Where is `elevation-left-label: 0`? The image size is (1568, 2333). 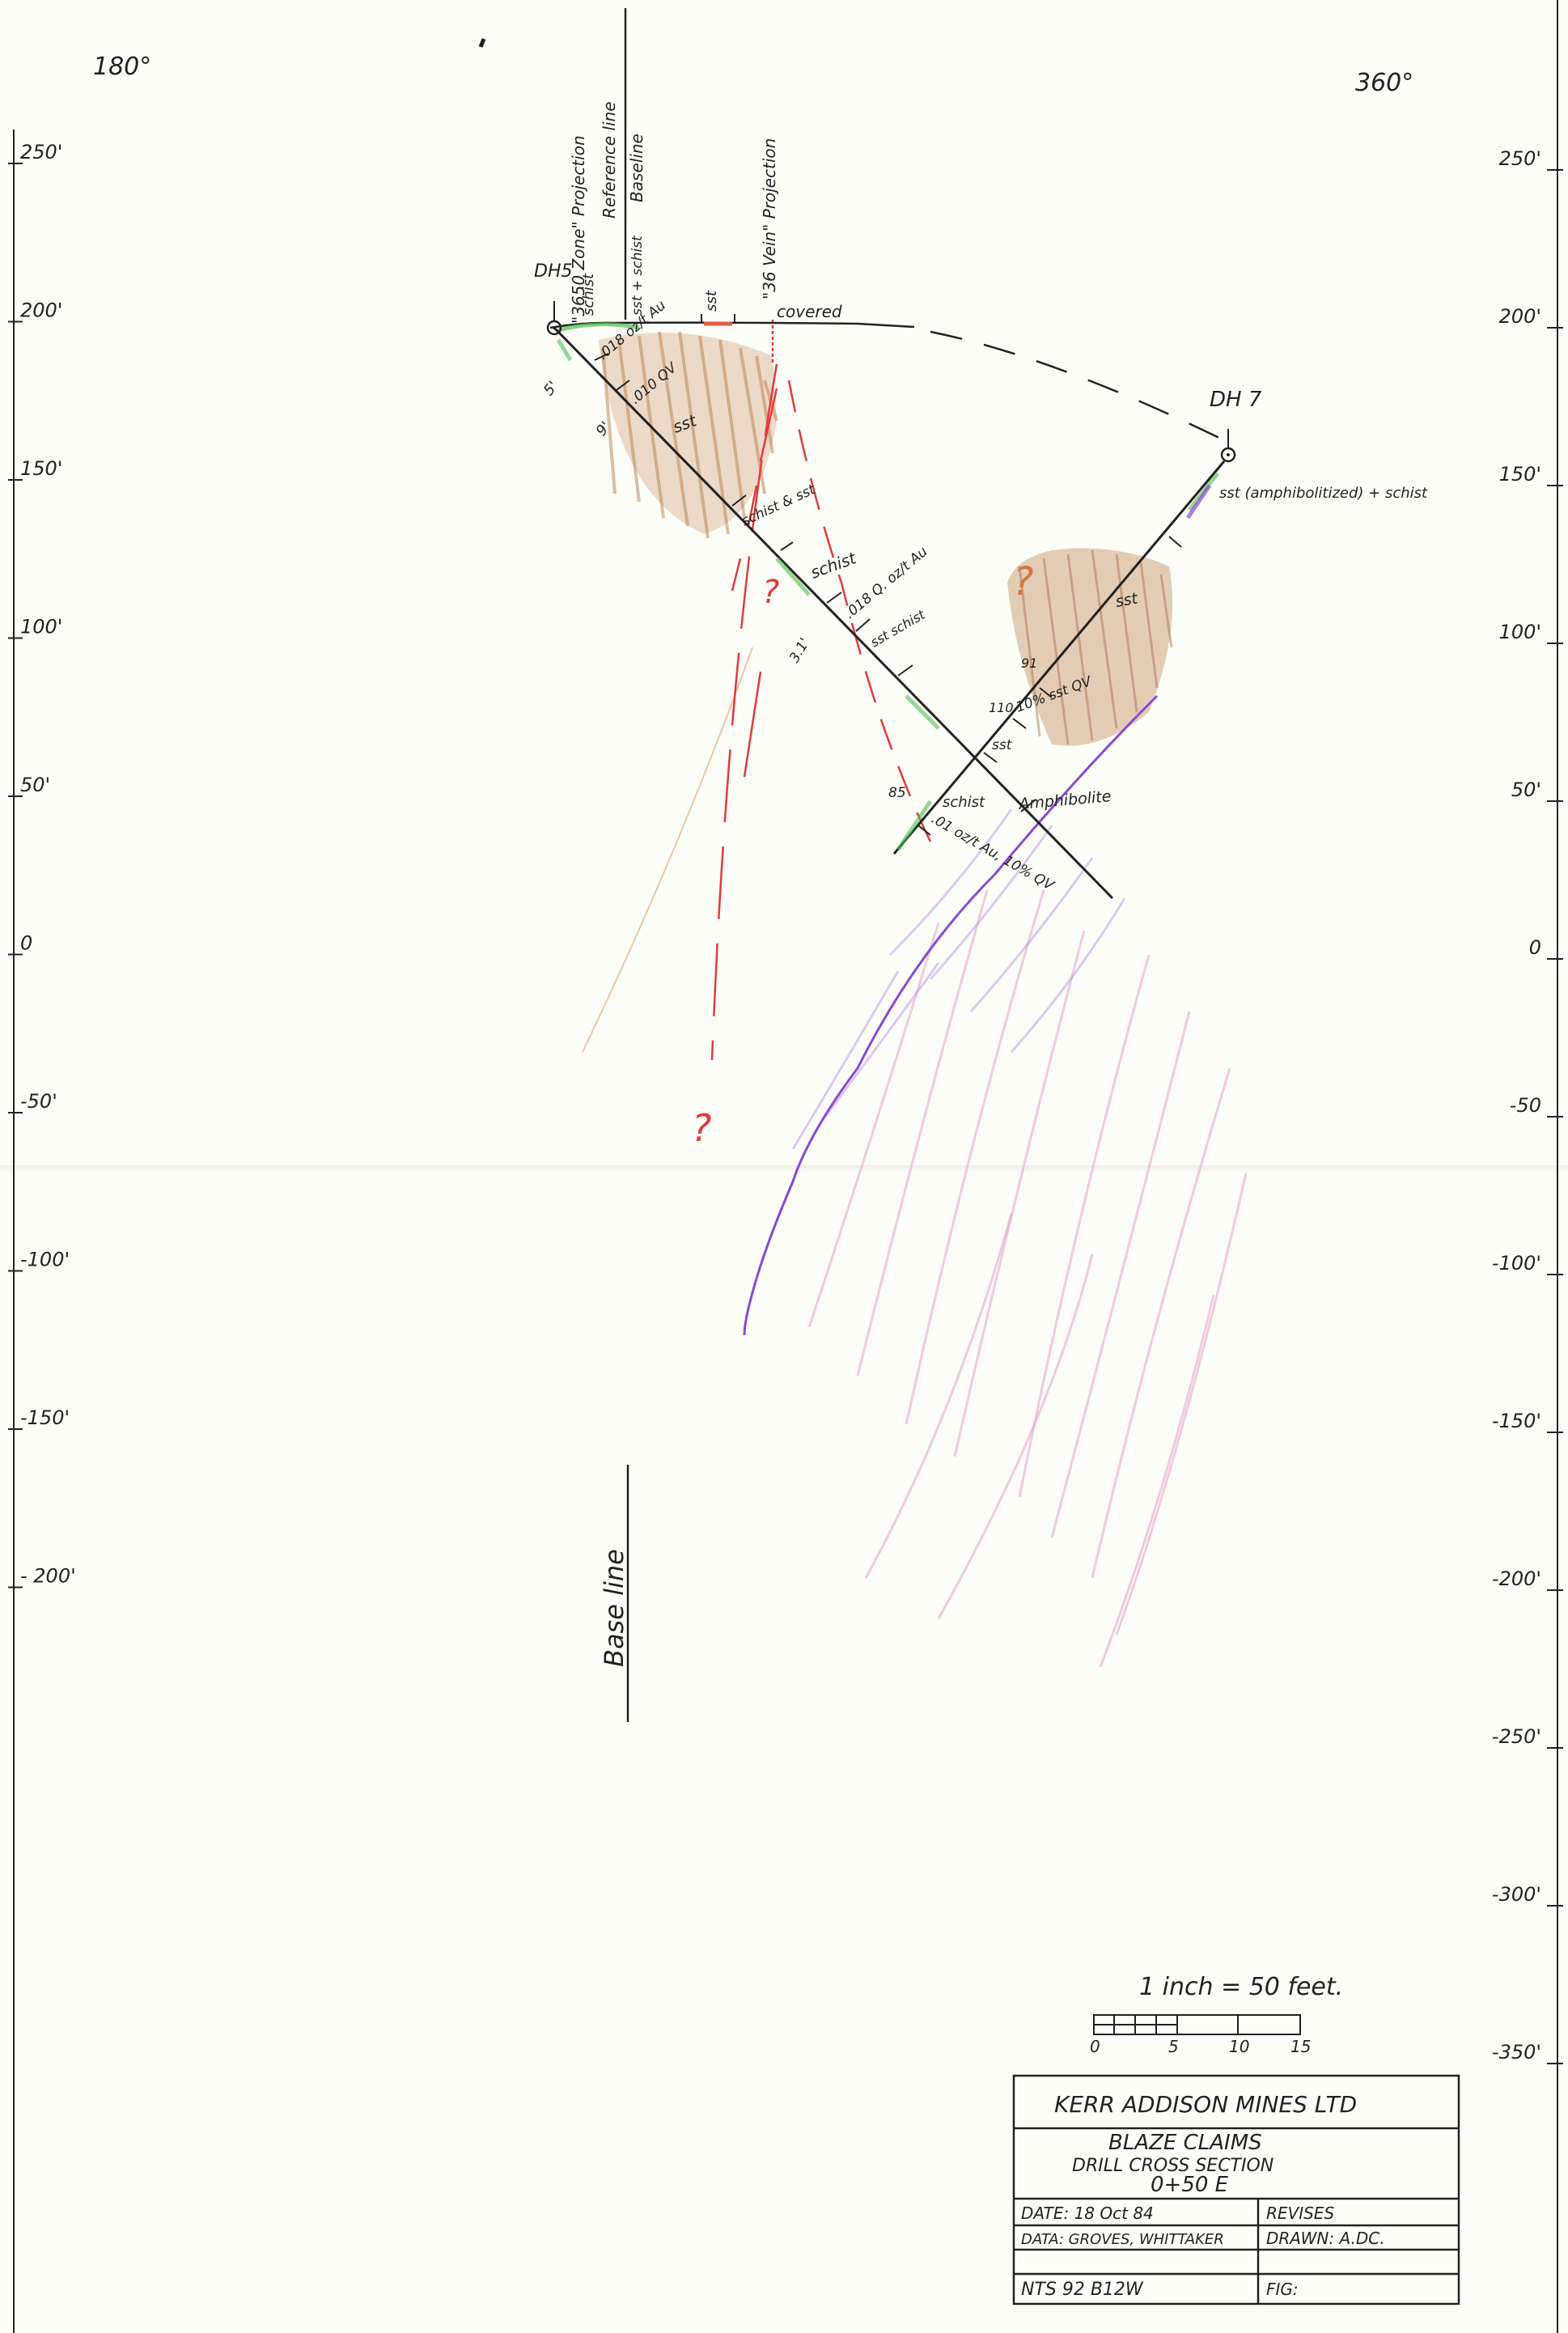
elevation-left-label: 0 is located at coordinates (26, 943).